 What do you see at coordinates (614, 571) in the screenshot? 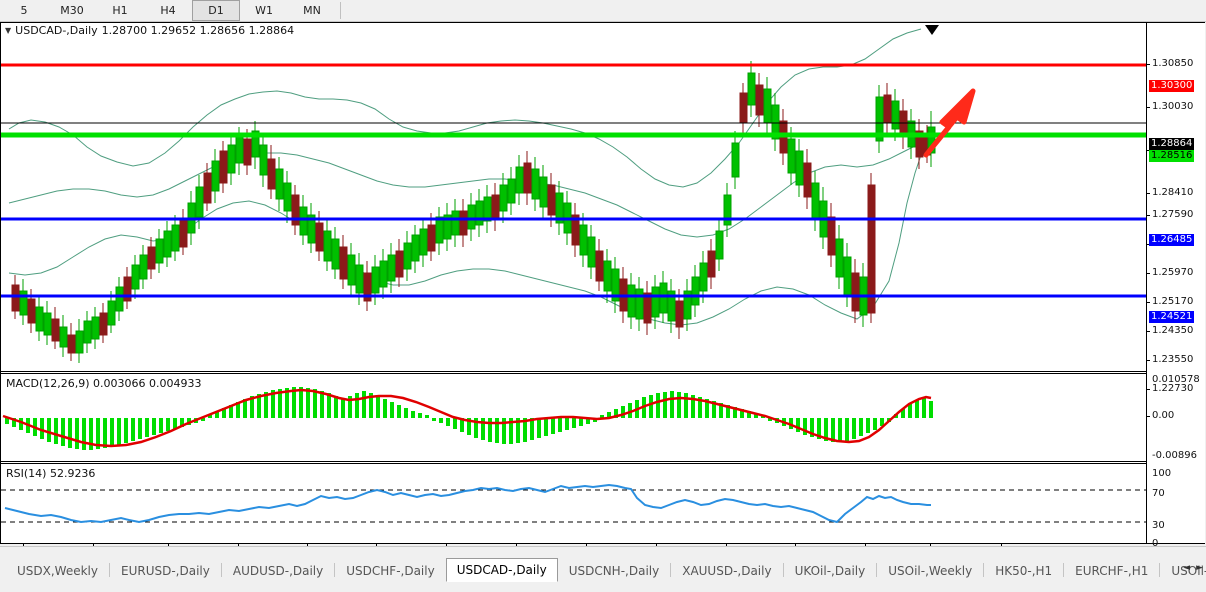
I see `tab-usdcnh-daily: USDCNH-,Daily` at bounding box center [614, 571].